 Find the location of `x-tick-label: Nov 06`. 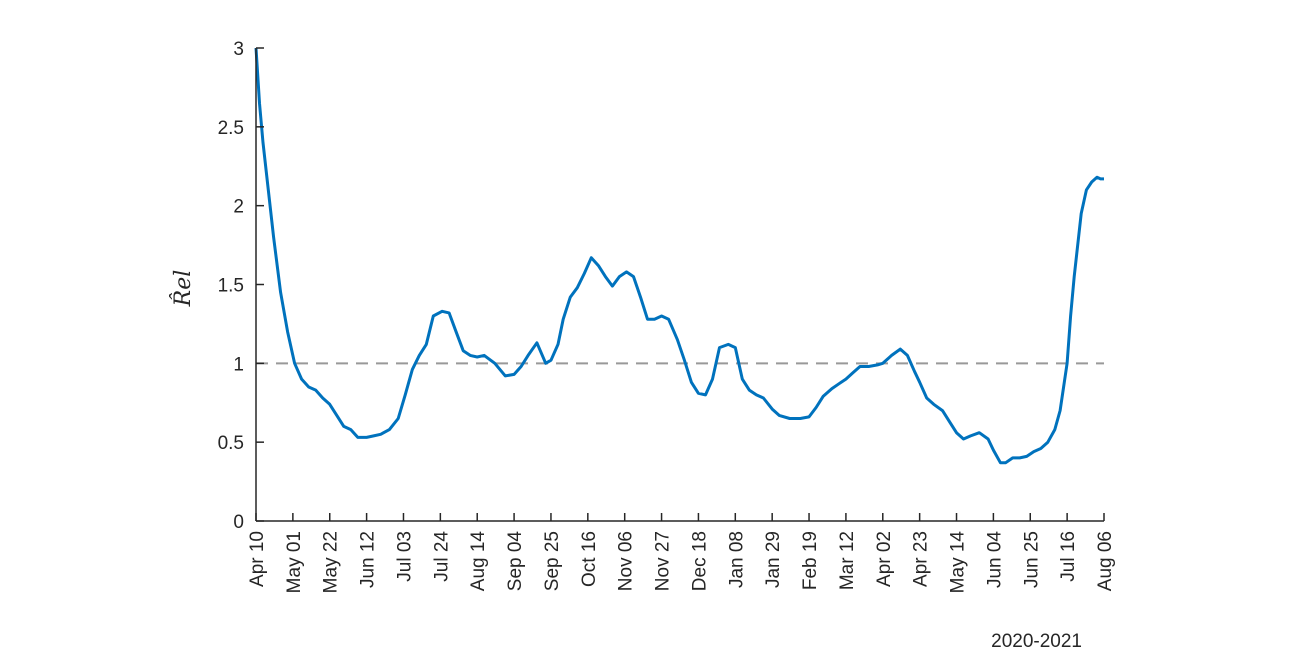

x-tick-label: Nov 06 is located at coordinates (626, 561).